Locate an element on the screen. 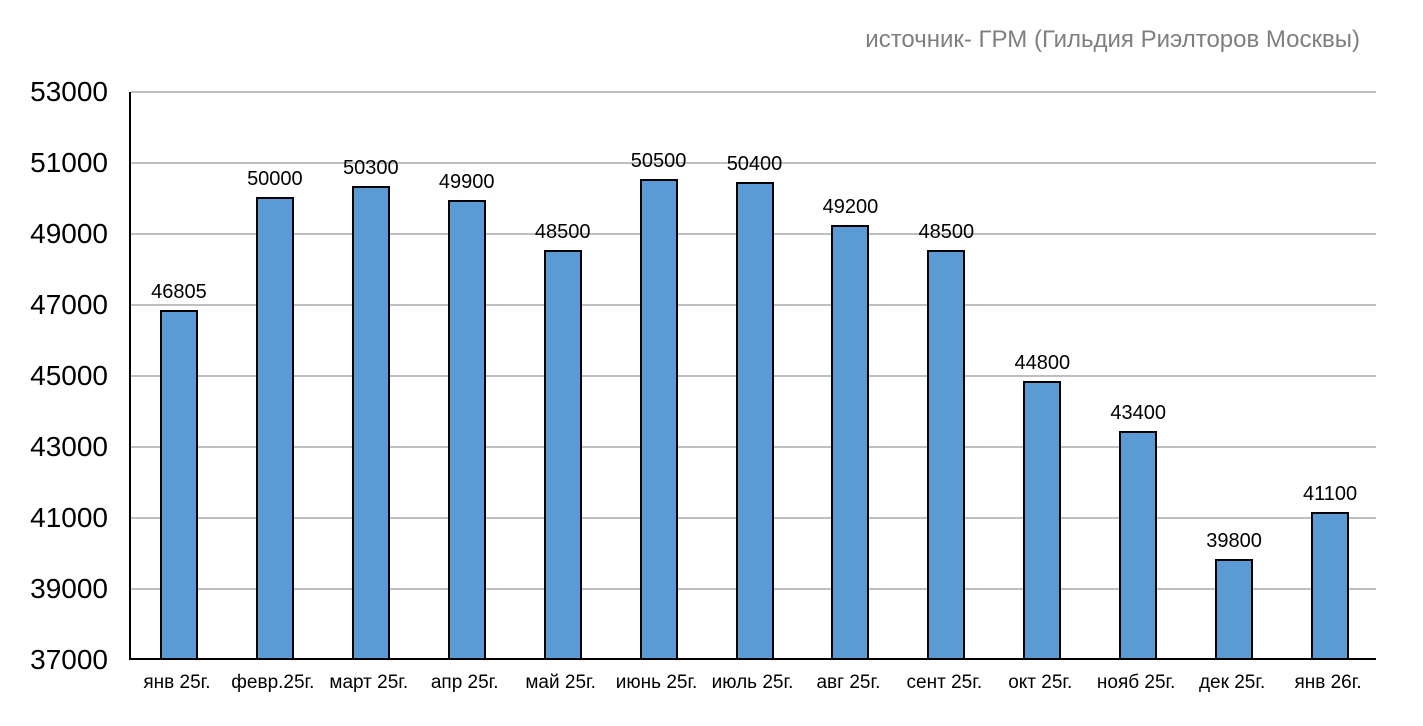  bar-value-label: 50500 is located at coordinates (658, 160).